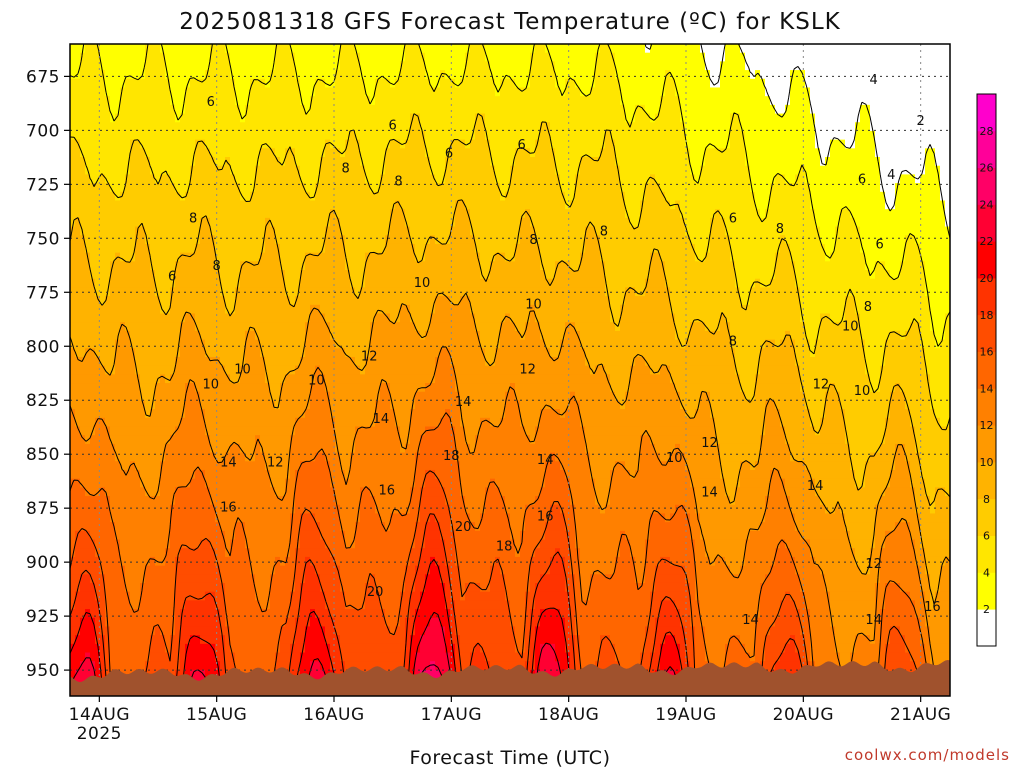 The width and height of the screenshot is (1024, 768). Describe the element at coordinates (43, 185) in the screenshot. I see `y-tick-label: 725` at that location.